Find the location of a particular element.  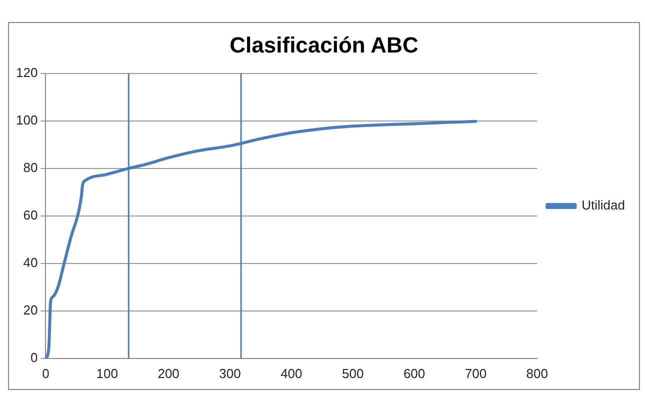

x-tick-label: 0 is located at coordinates (46, 373).